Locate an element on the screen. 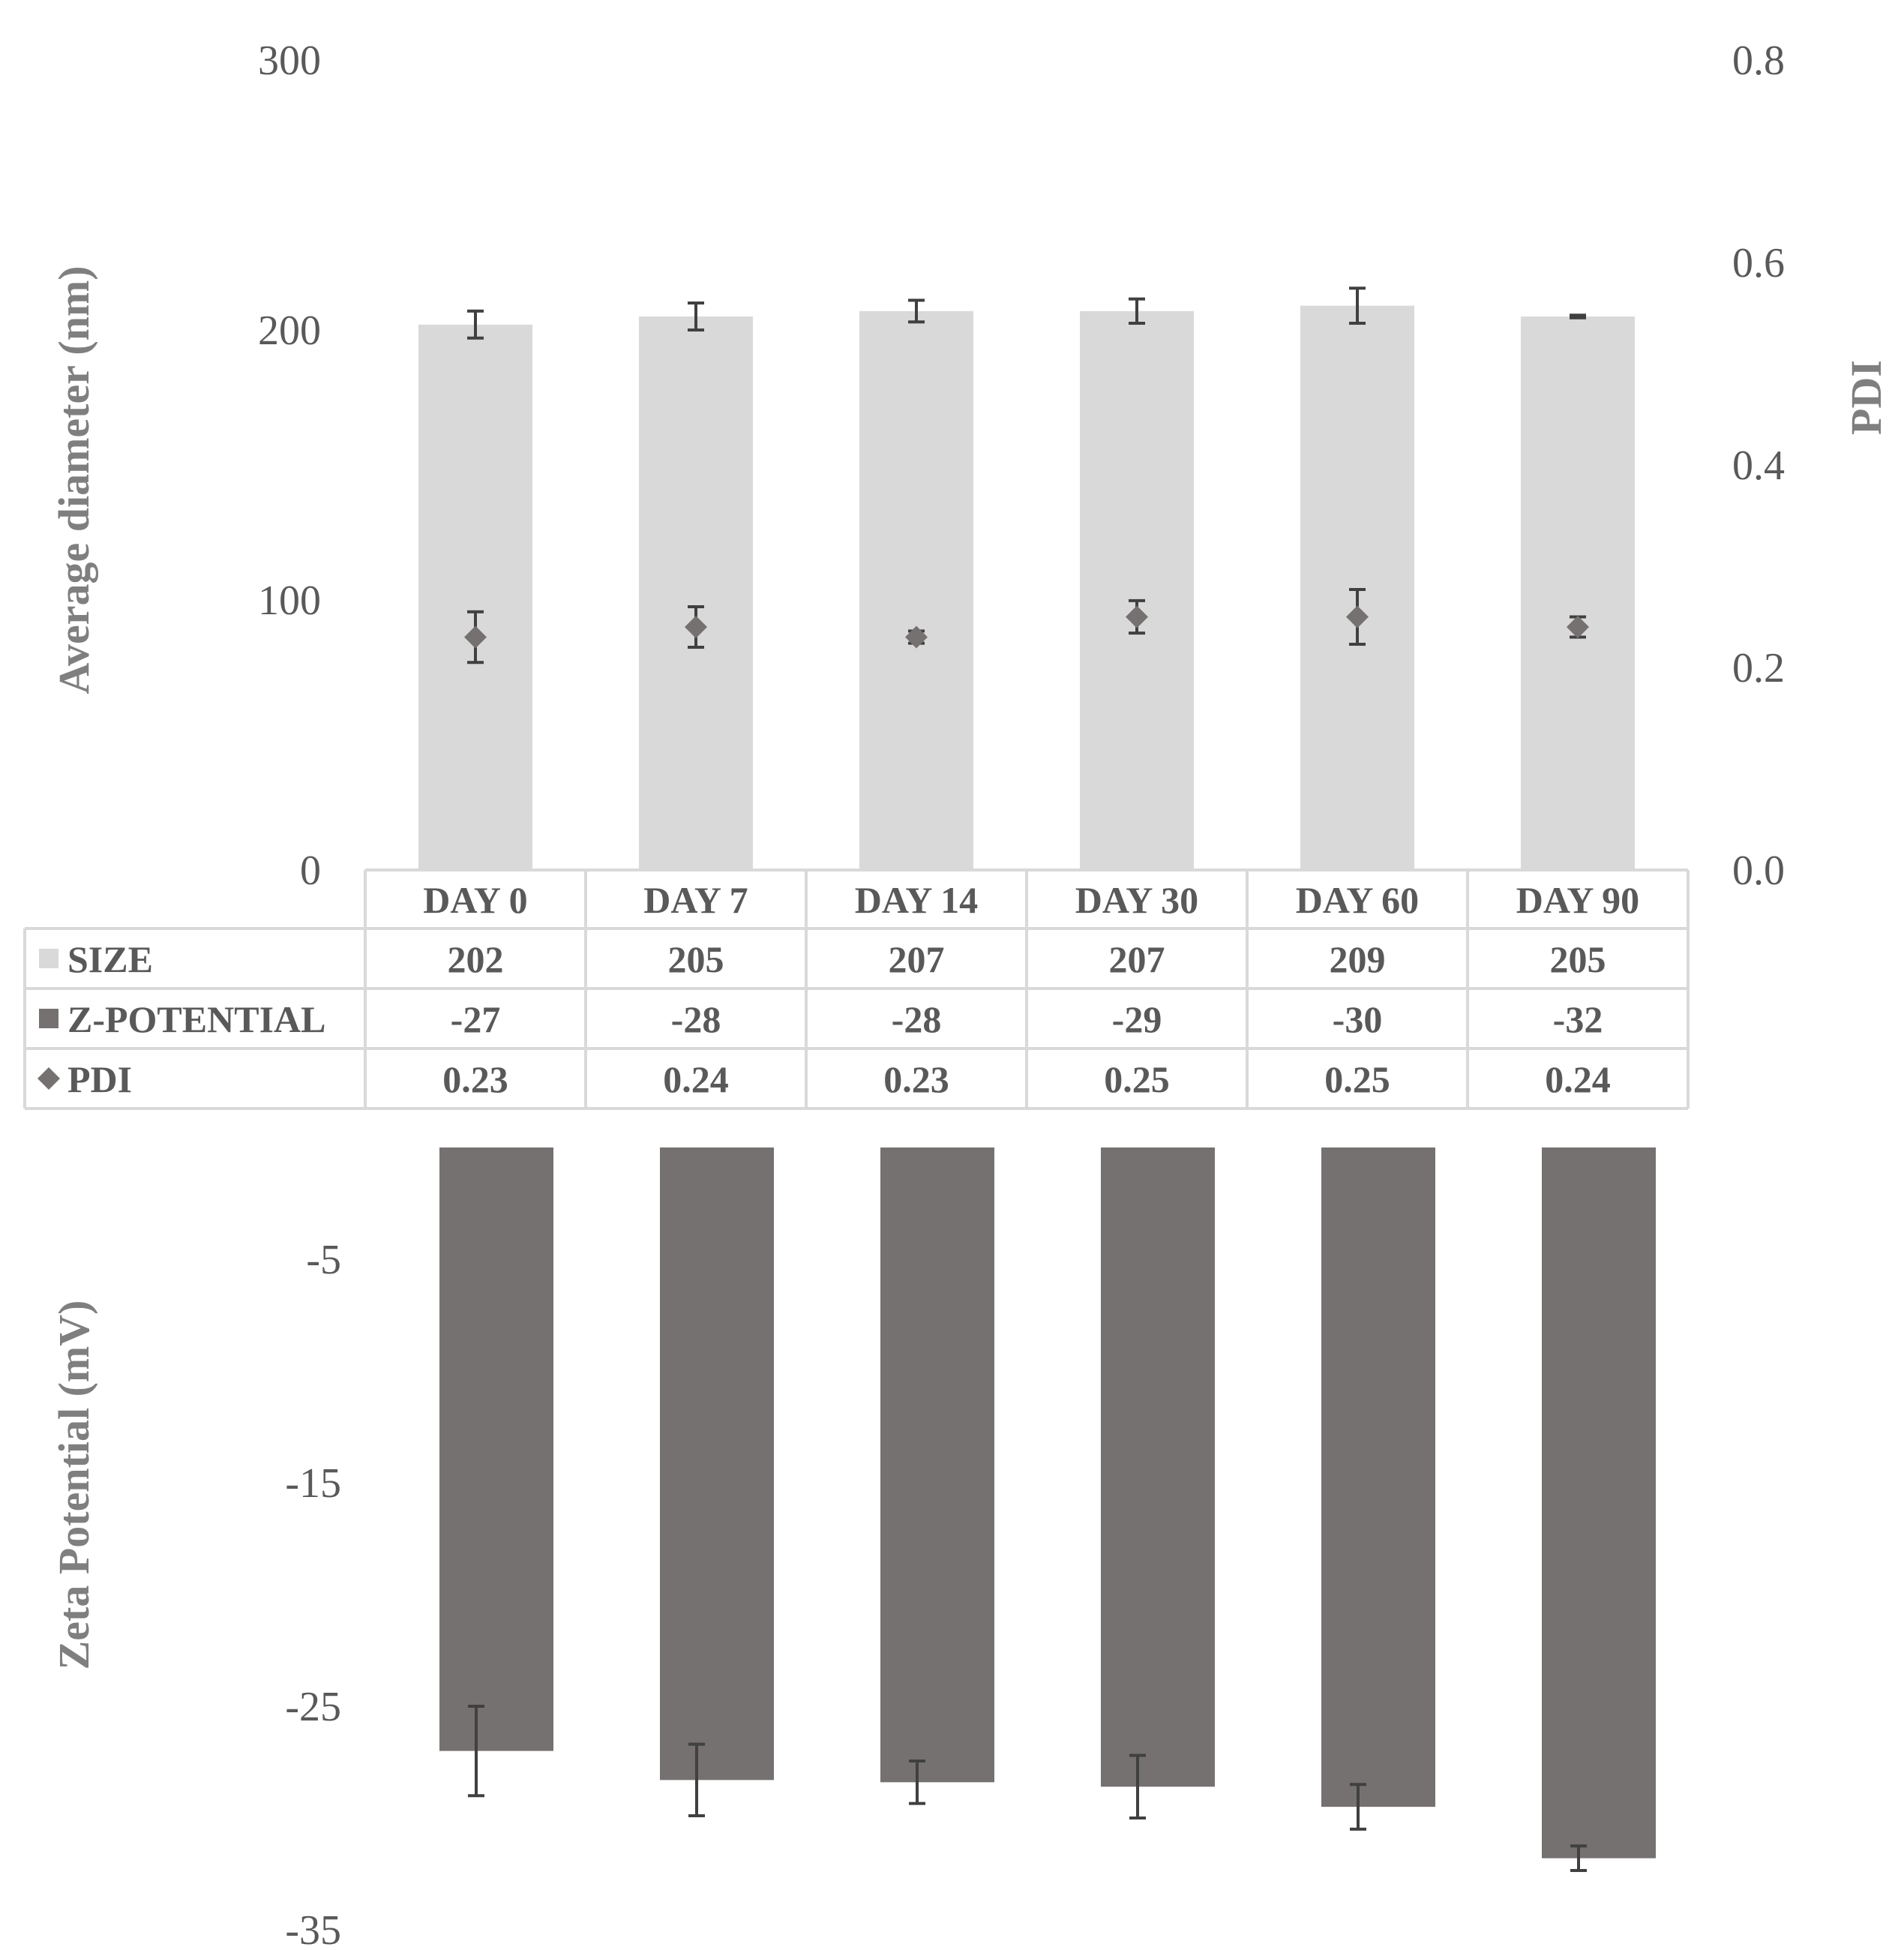  table-cell: -30 is located at coordinates (1358, 1019).